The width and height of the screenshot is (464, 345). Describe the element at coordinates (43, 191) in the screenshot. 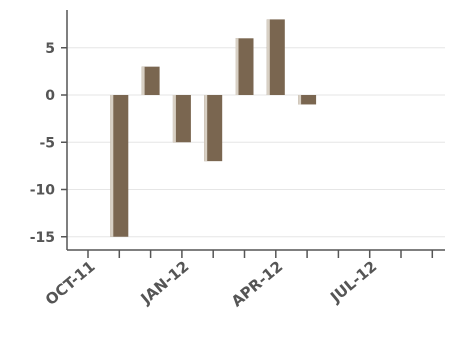

I see `y-tick-label: -10` at that location.